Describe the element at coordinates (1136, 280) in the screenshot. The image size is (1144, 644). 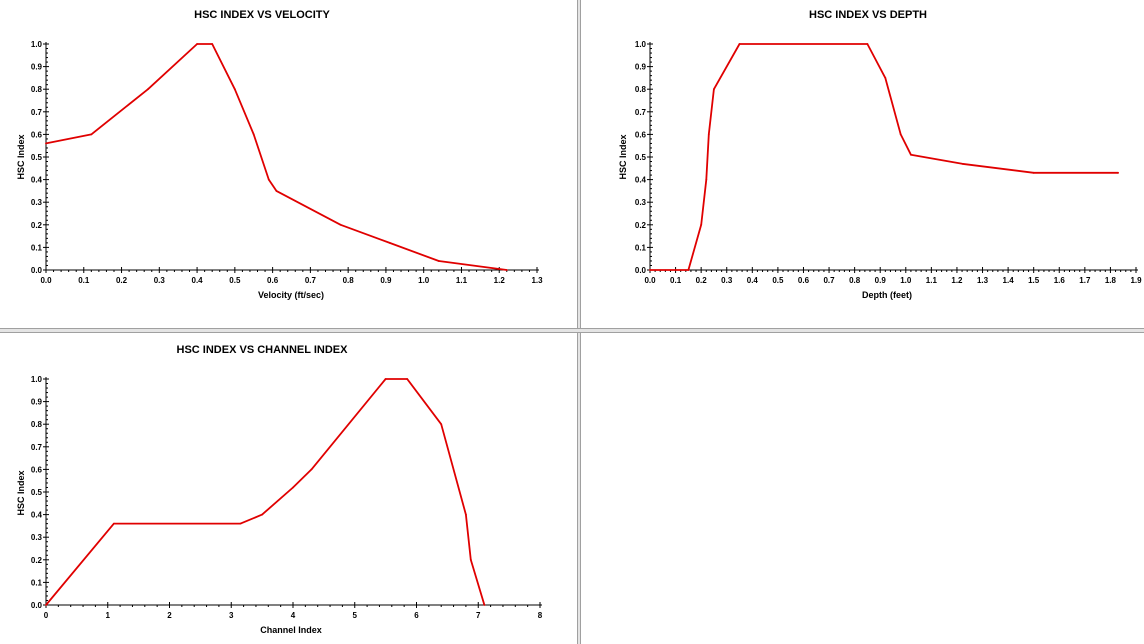
I see `x-tick-label: 1.9` at that location.